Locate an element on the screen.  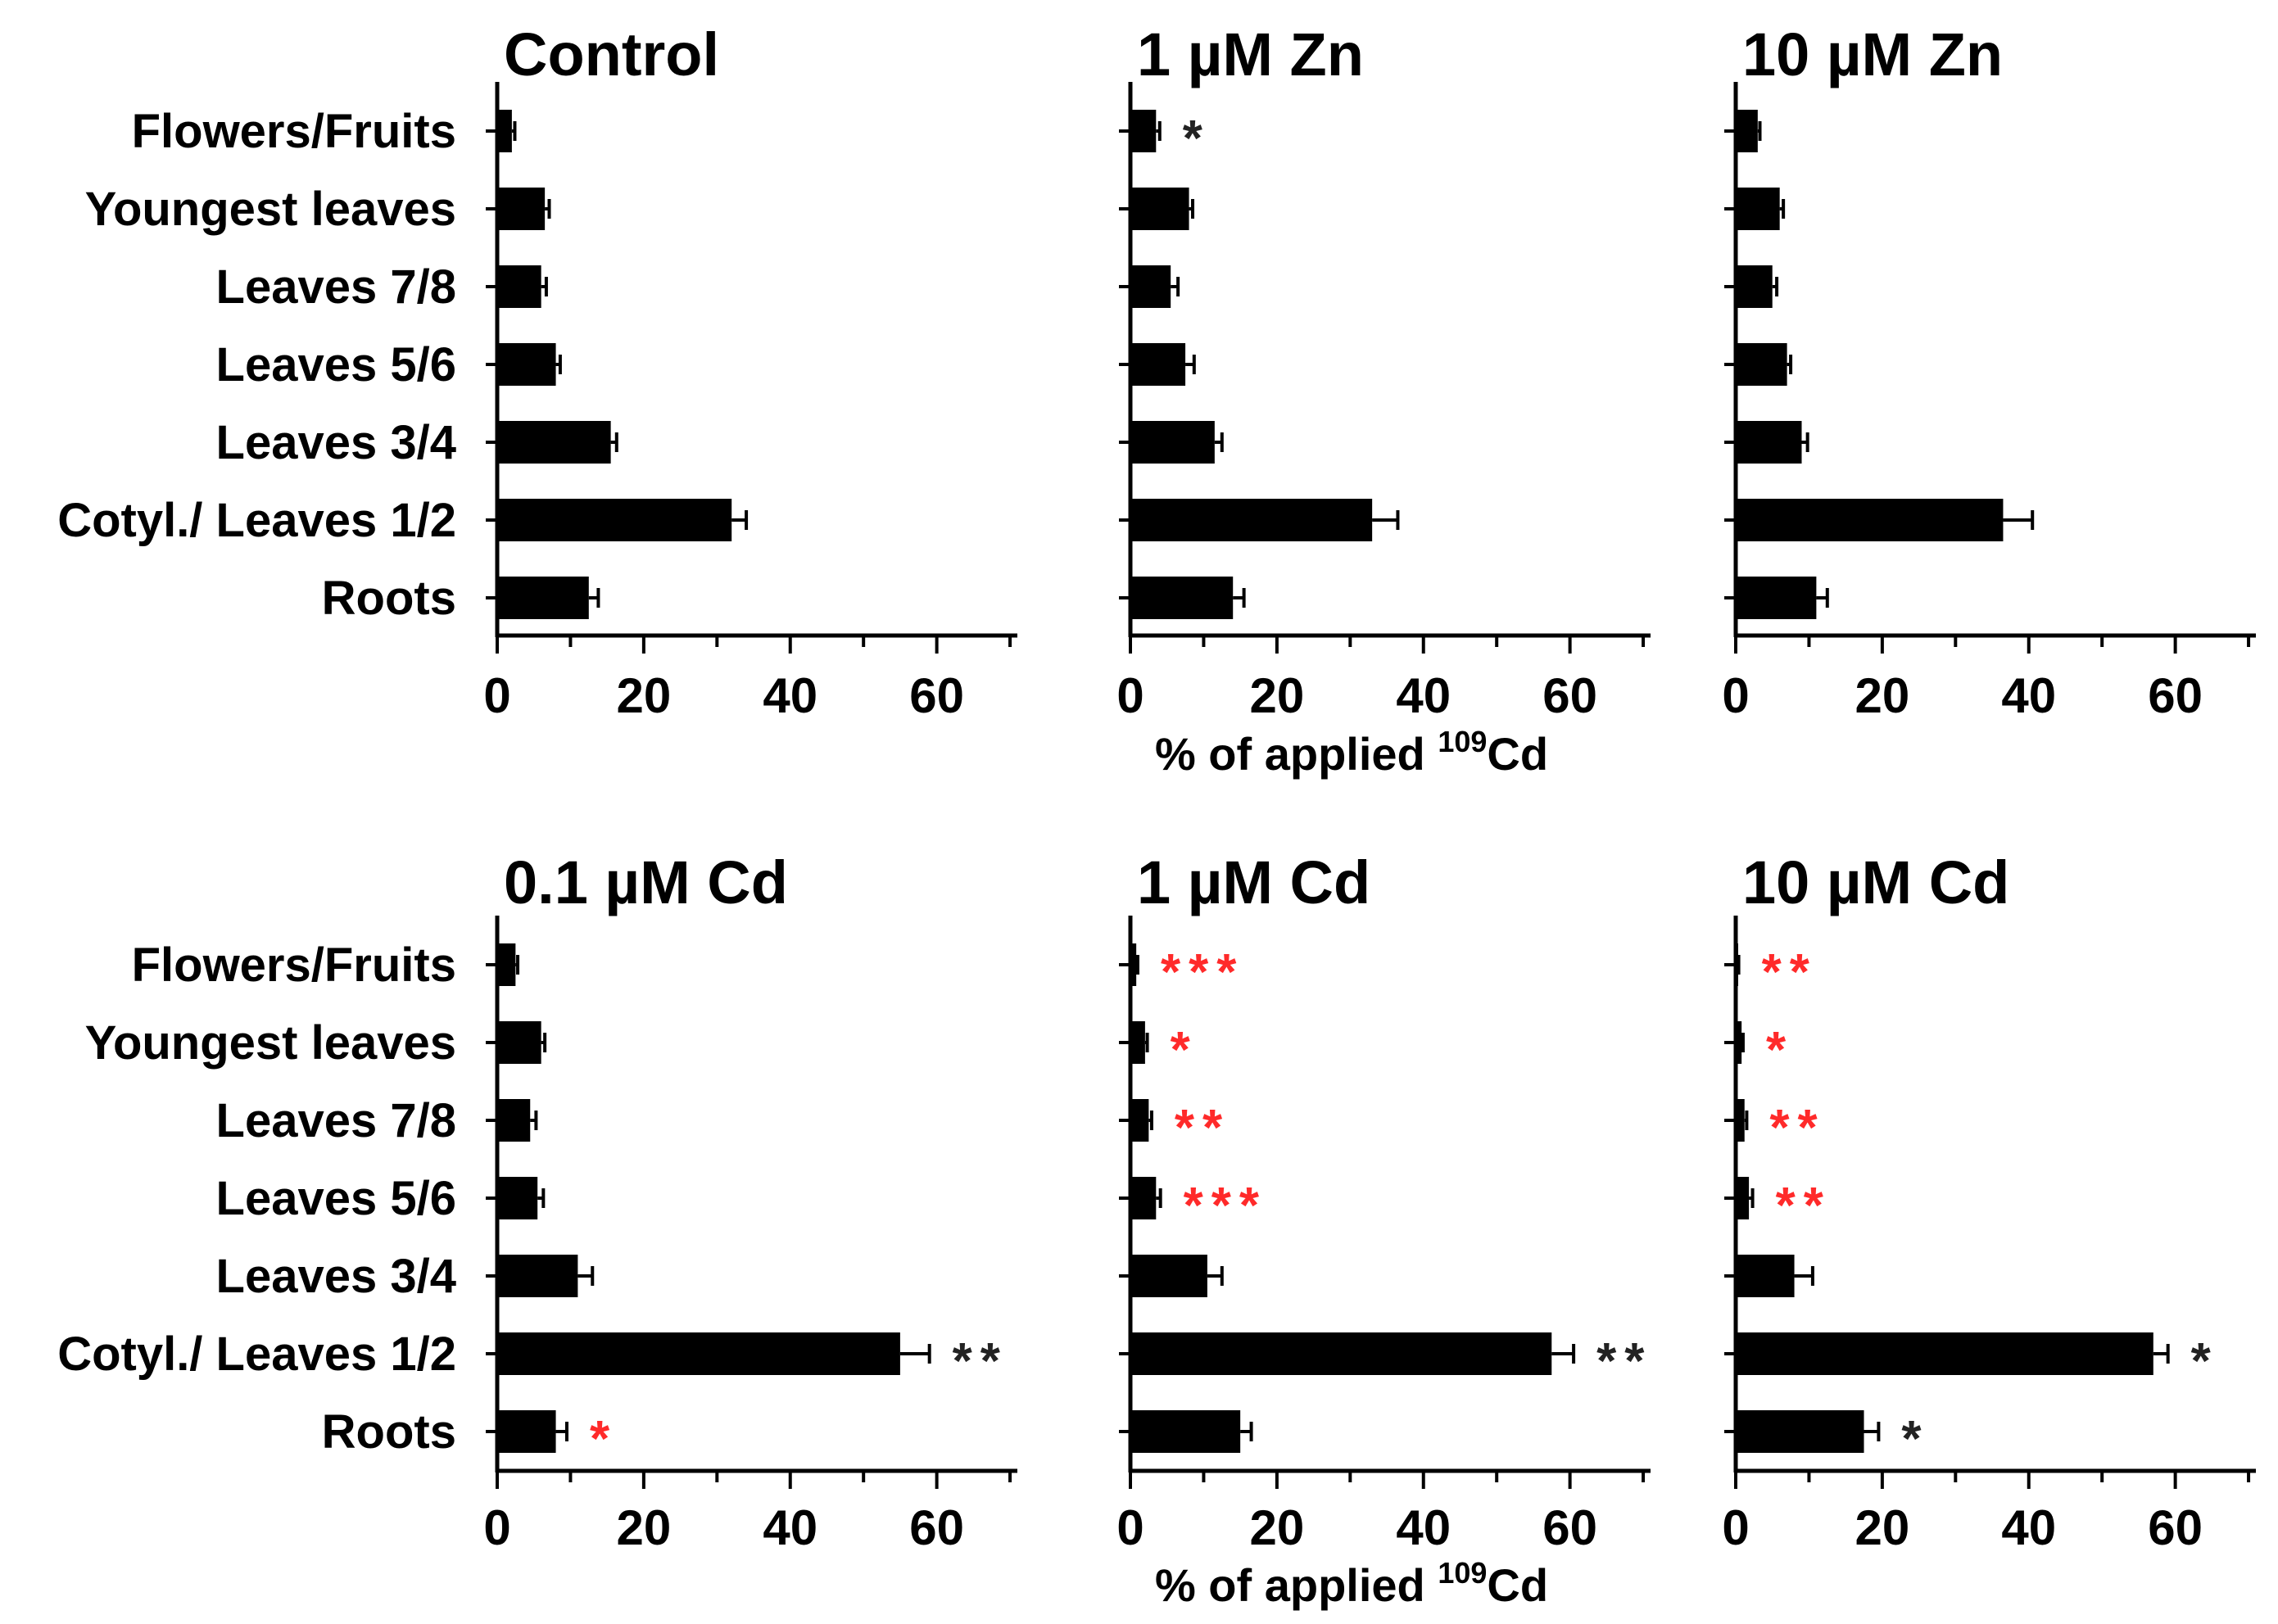
panel-1-category-label: Leaves 3/4 is located at coordinates (336, 442).